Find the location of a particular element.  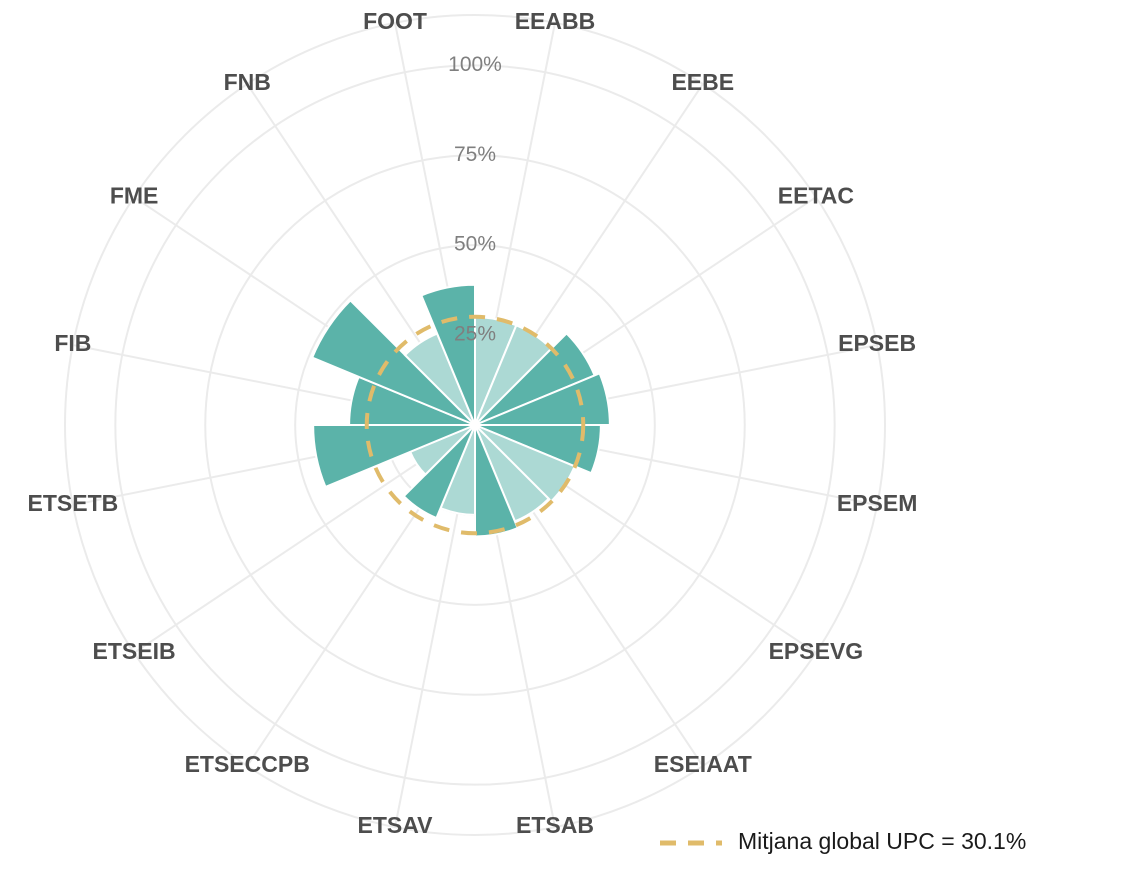

y-tick-label: 25% is located at coordinates (475, 334).